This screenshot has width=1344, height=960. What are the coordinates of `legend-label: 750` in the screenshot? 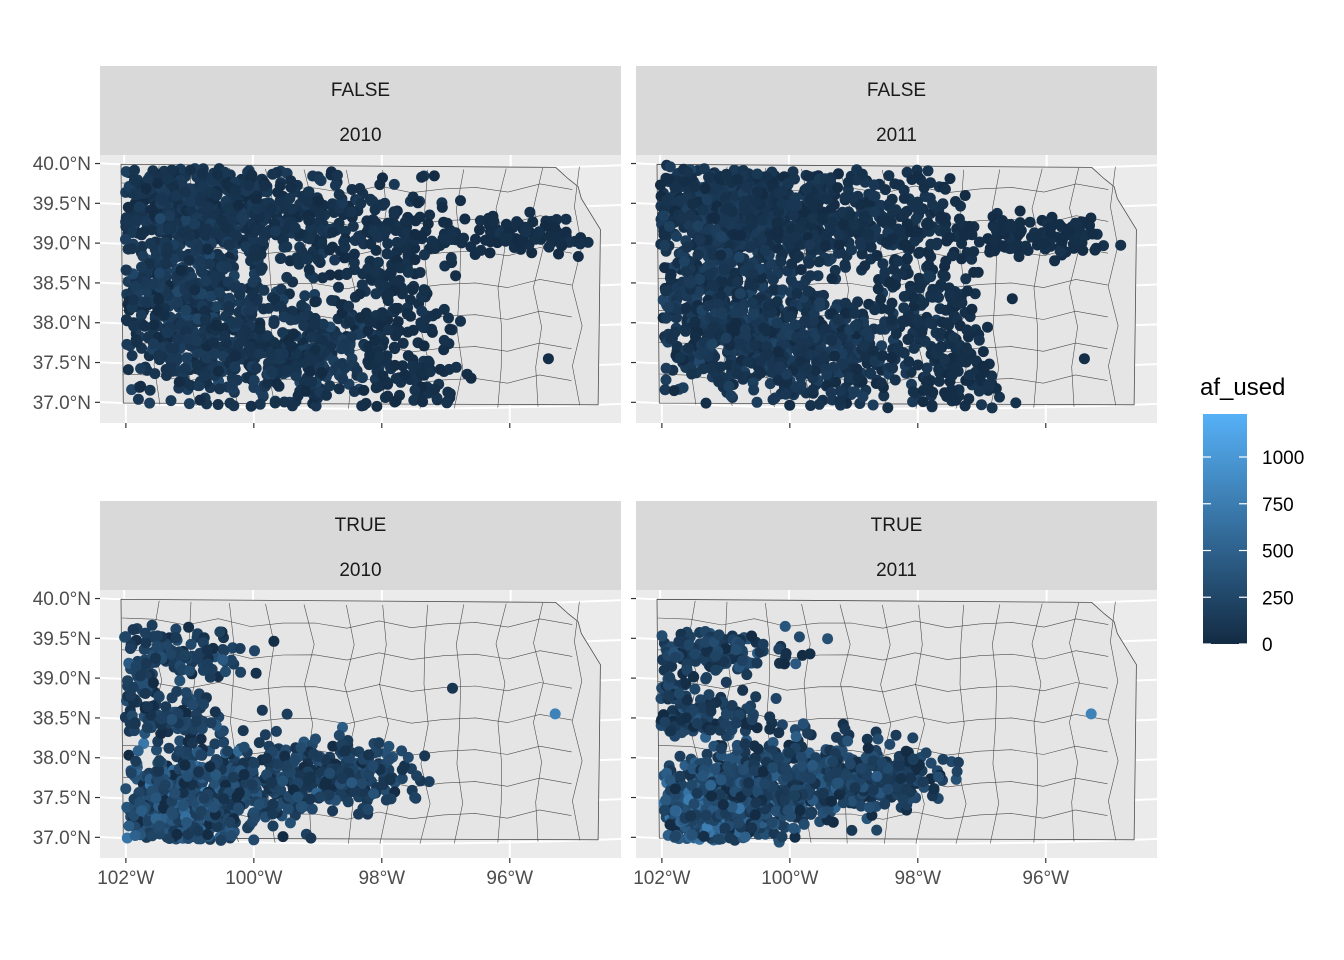 It's located at (1278, 505).